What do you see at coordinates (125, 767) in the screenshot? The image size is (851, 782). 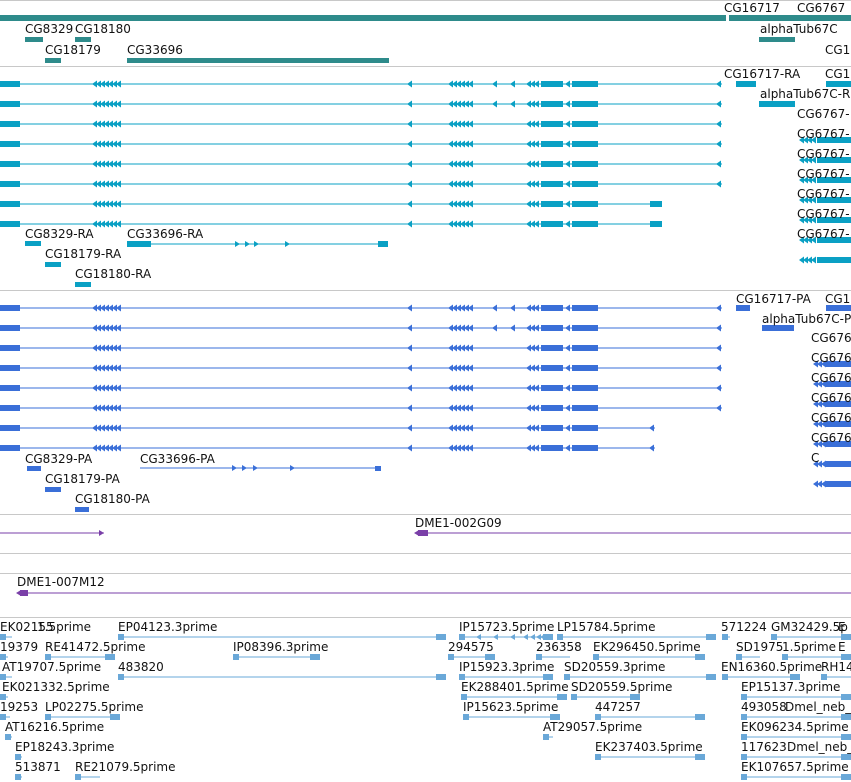 I see `est-label: RE21079.5prime` at bounding box center [125, 767].